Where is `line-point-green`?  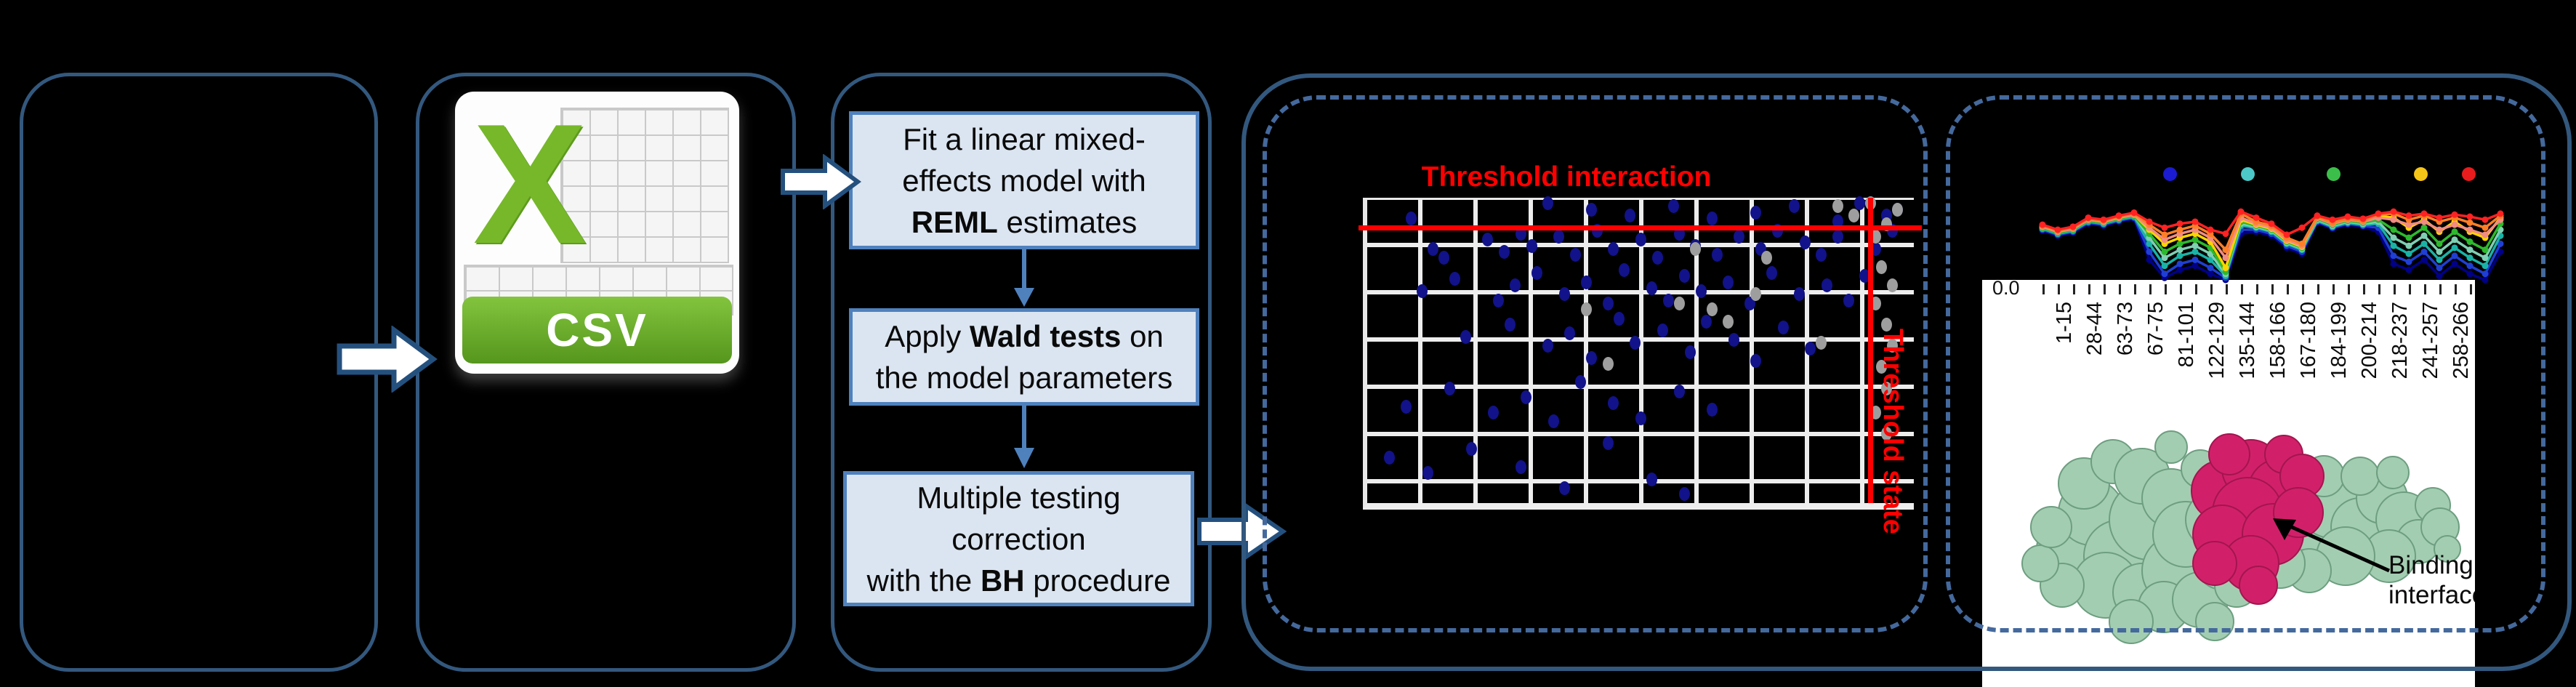
line-point-green is located at coordinates (2424, 227).